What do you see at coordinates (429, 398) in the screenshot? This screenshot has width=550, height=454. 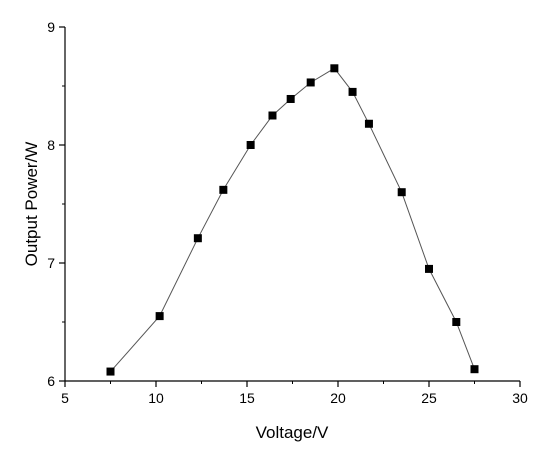 I see `x-tick-label: 25` at bounding box center [429, 398].